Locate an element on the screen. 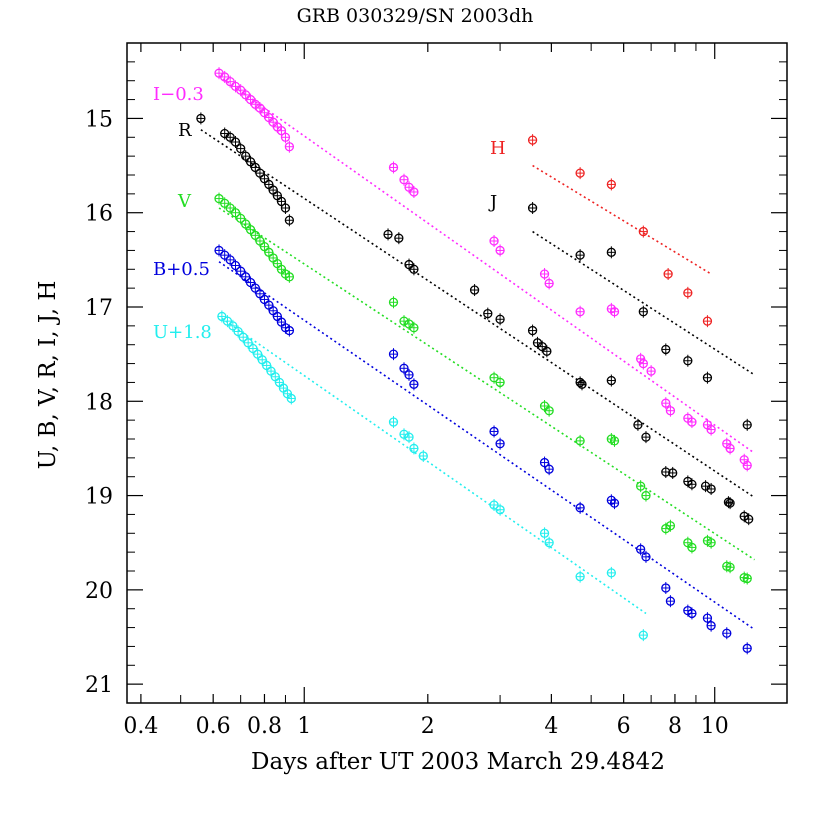 This screenshot has width=830, height=830. x-tick-label: 10 is located at coordinates (715, 726).